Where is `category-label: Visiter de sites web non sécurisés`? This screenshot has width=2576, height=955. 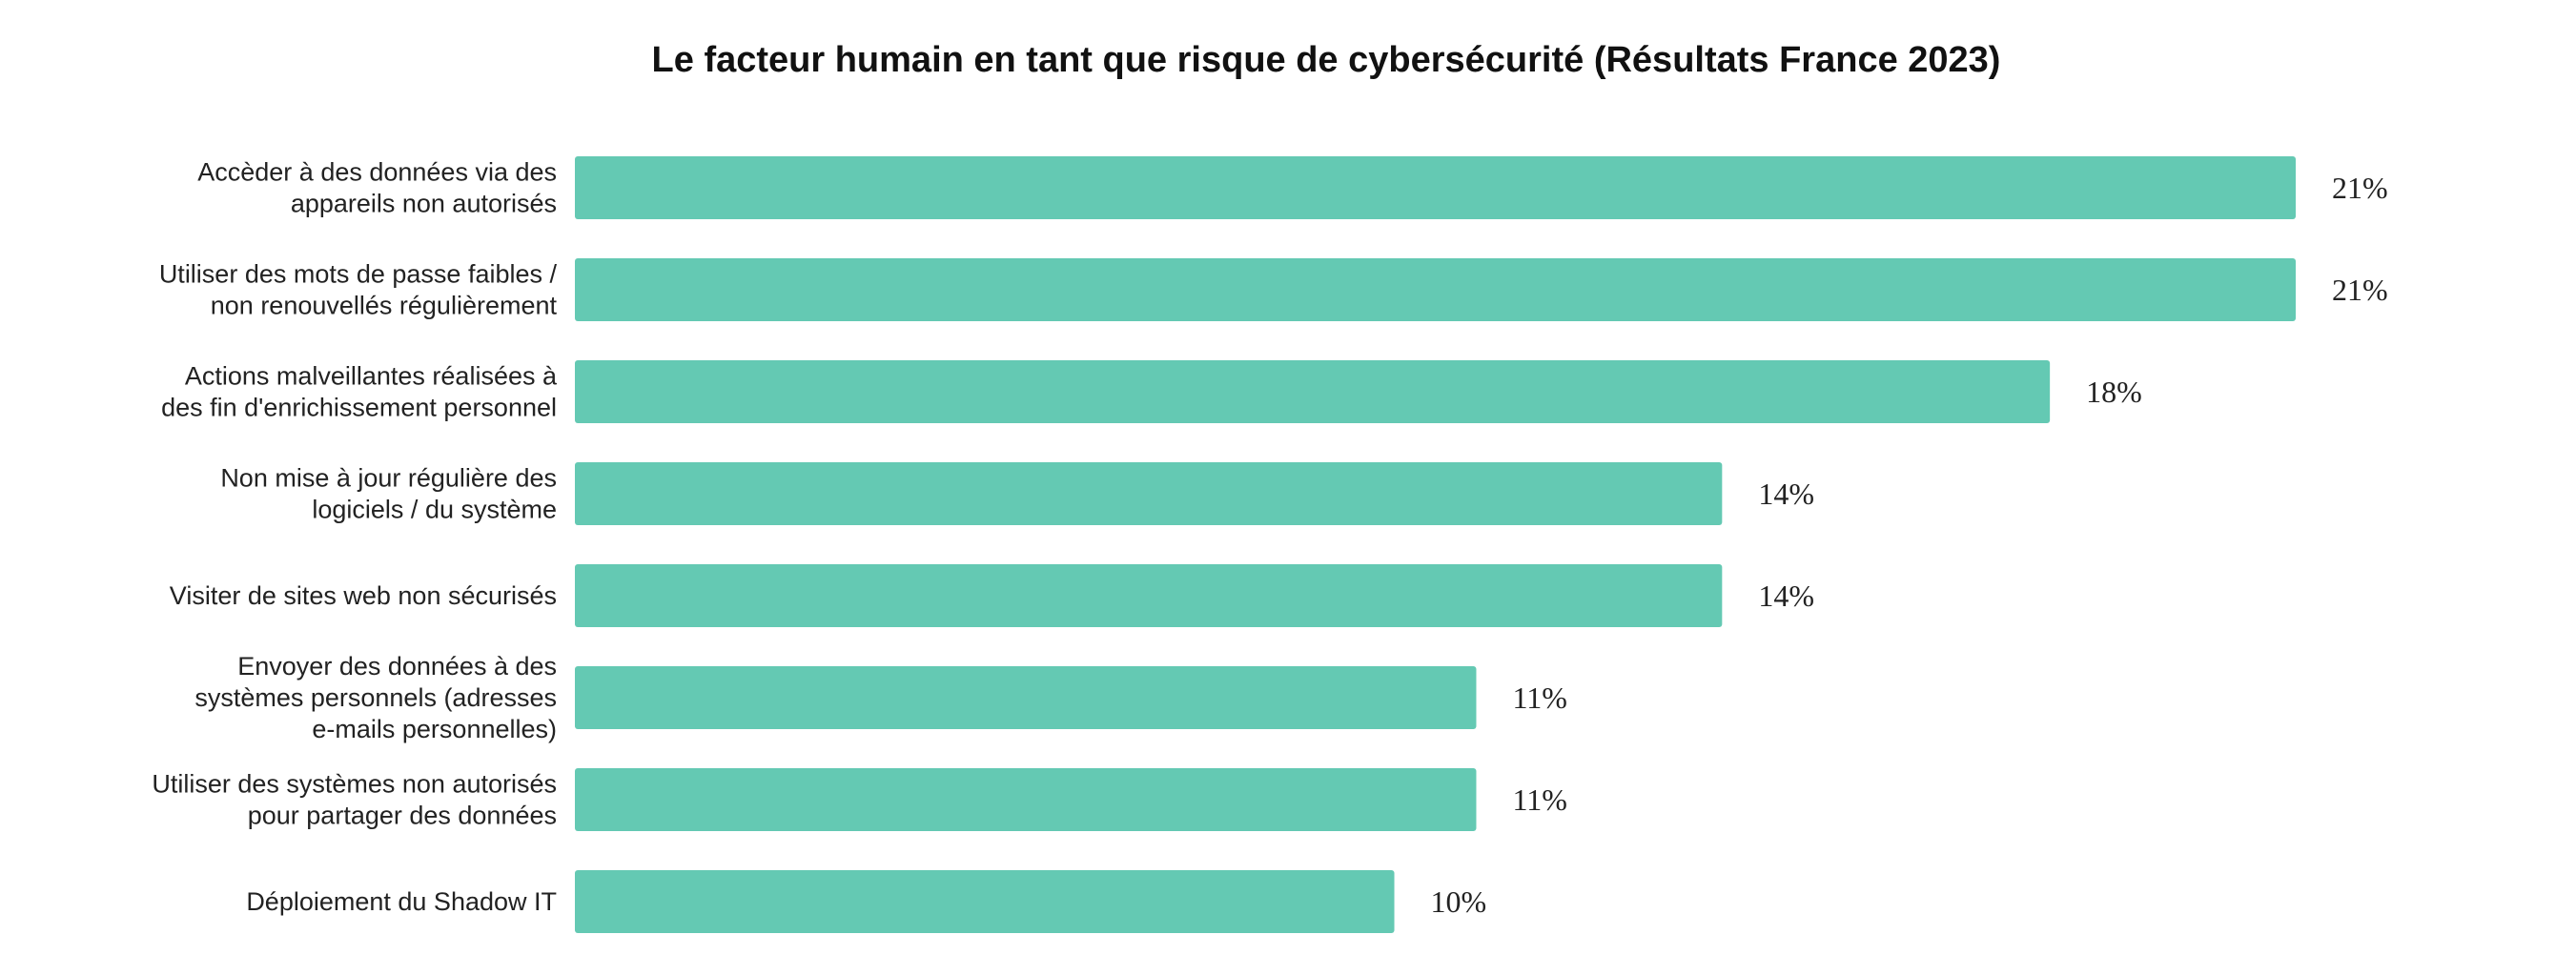
category-label: Visiter de sites web non sécurisés is located at coordinates (363, 595).